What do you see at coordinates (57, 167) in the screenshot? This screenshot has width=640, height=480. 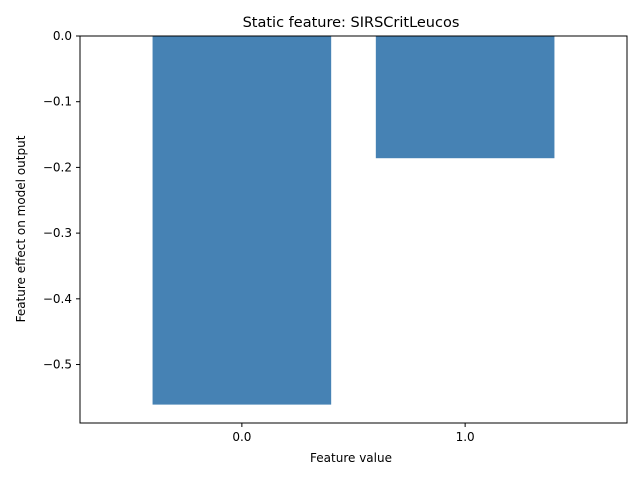 I see `y-tick-label-2: −0.2` at bounding box center [57, 167].